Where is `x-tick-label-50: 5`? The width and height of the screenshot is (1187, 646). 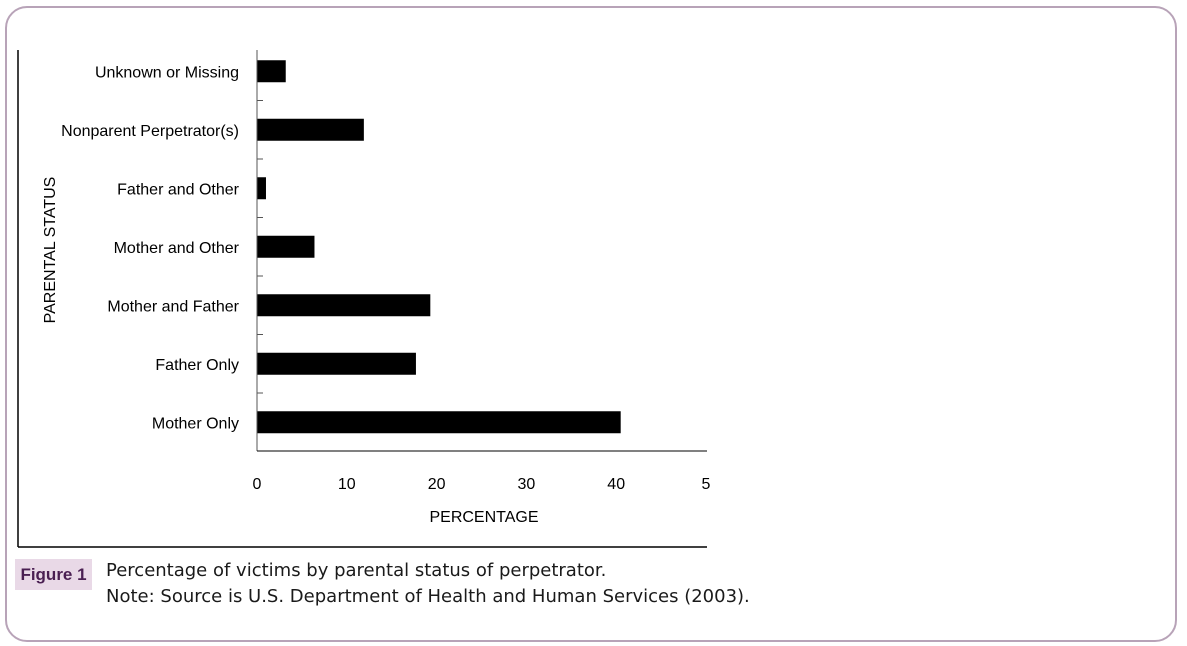 x-tick-label-50: 5 is located at coordinates (706, 484).